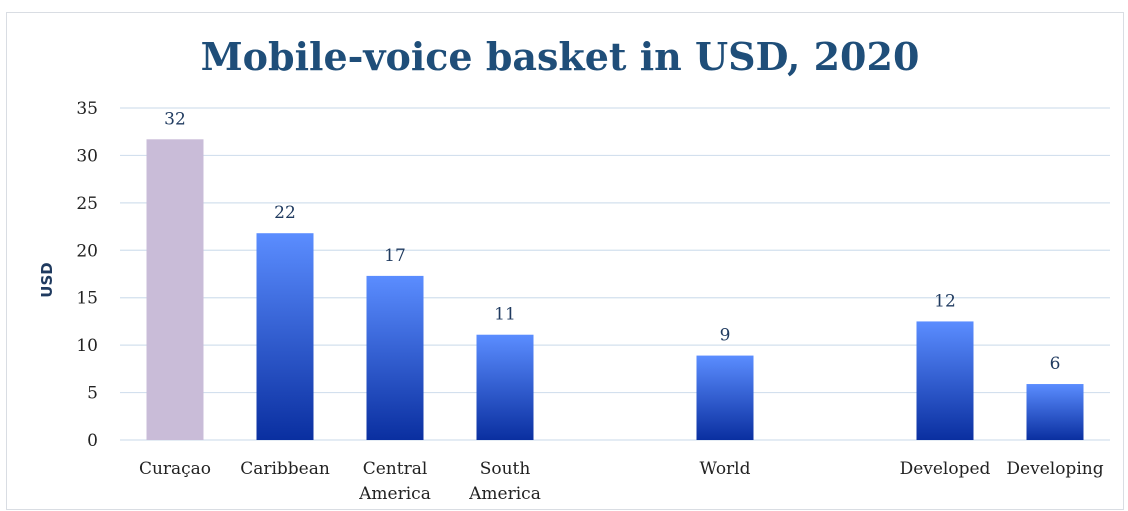 This screenshot has width=1128, height=511. I want to click on value-label: 12, so click(945, 301).